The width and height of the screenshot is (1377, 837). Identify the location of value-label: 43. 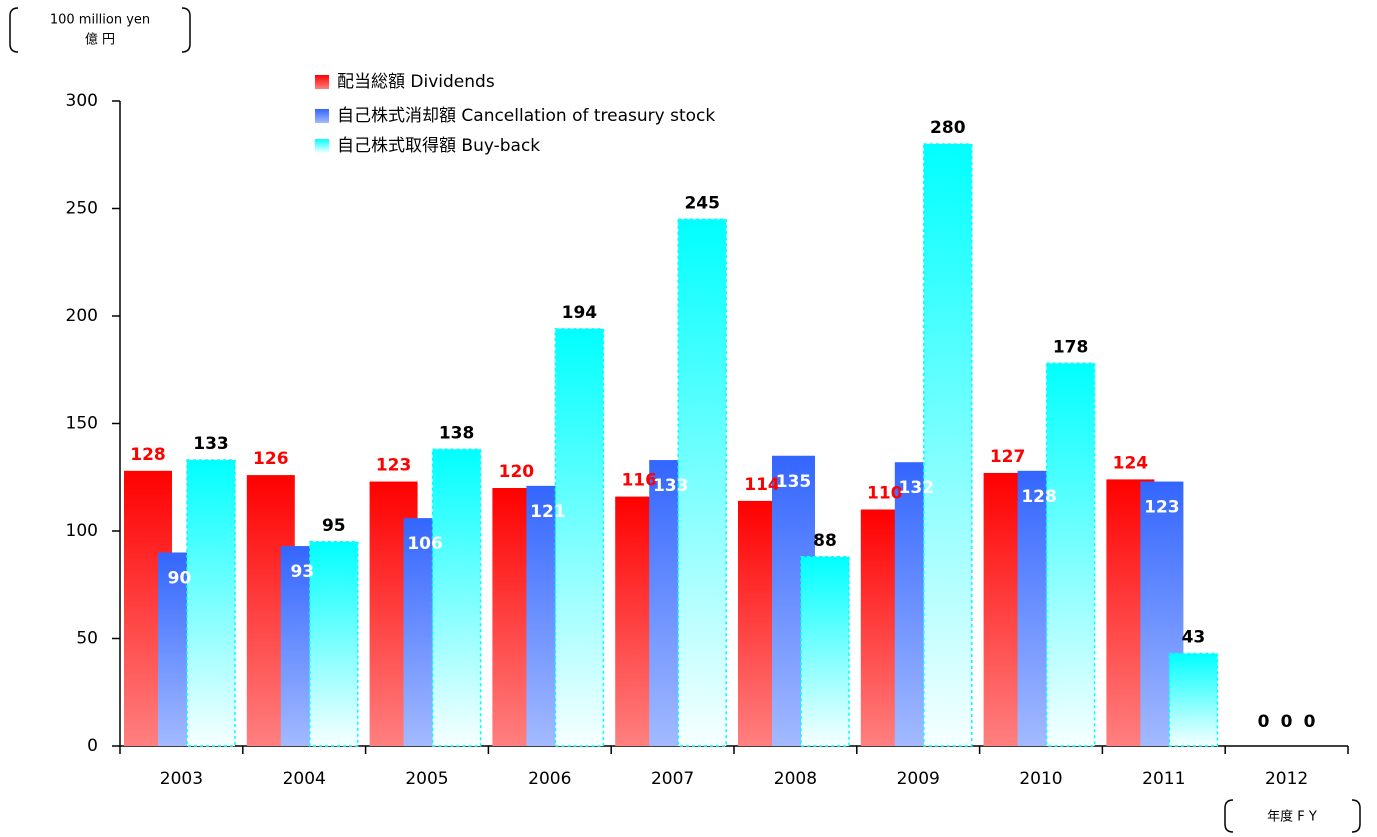
(1194, 638).